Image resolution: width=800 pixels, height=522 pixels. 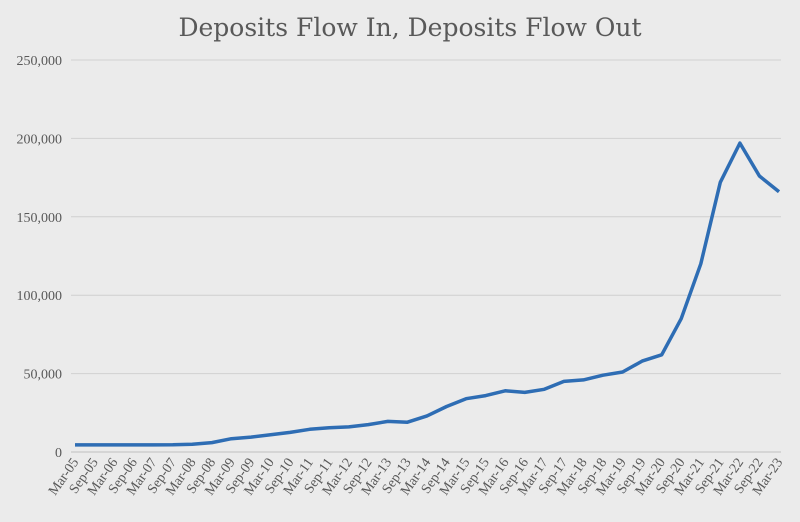 What do you see at coordinates (40, 296) in the screenshot?
I see `y-tick-label: 100,000` at bounding box center [40, 296].